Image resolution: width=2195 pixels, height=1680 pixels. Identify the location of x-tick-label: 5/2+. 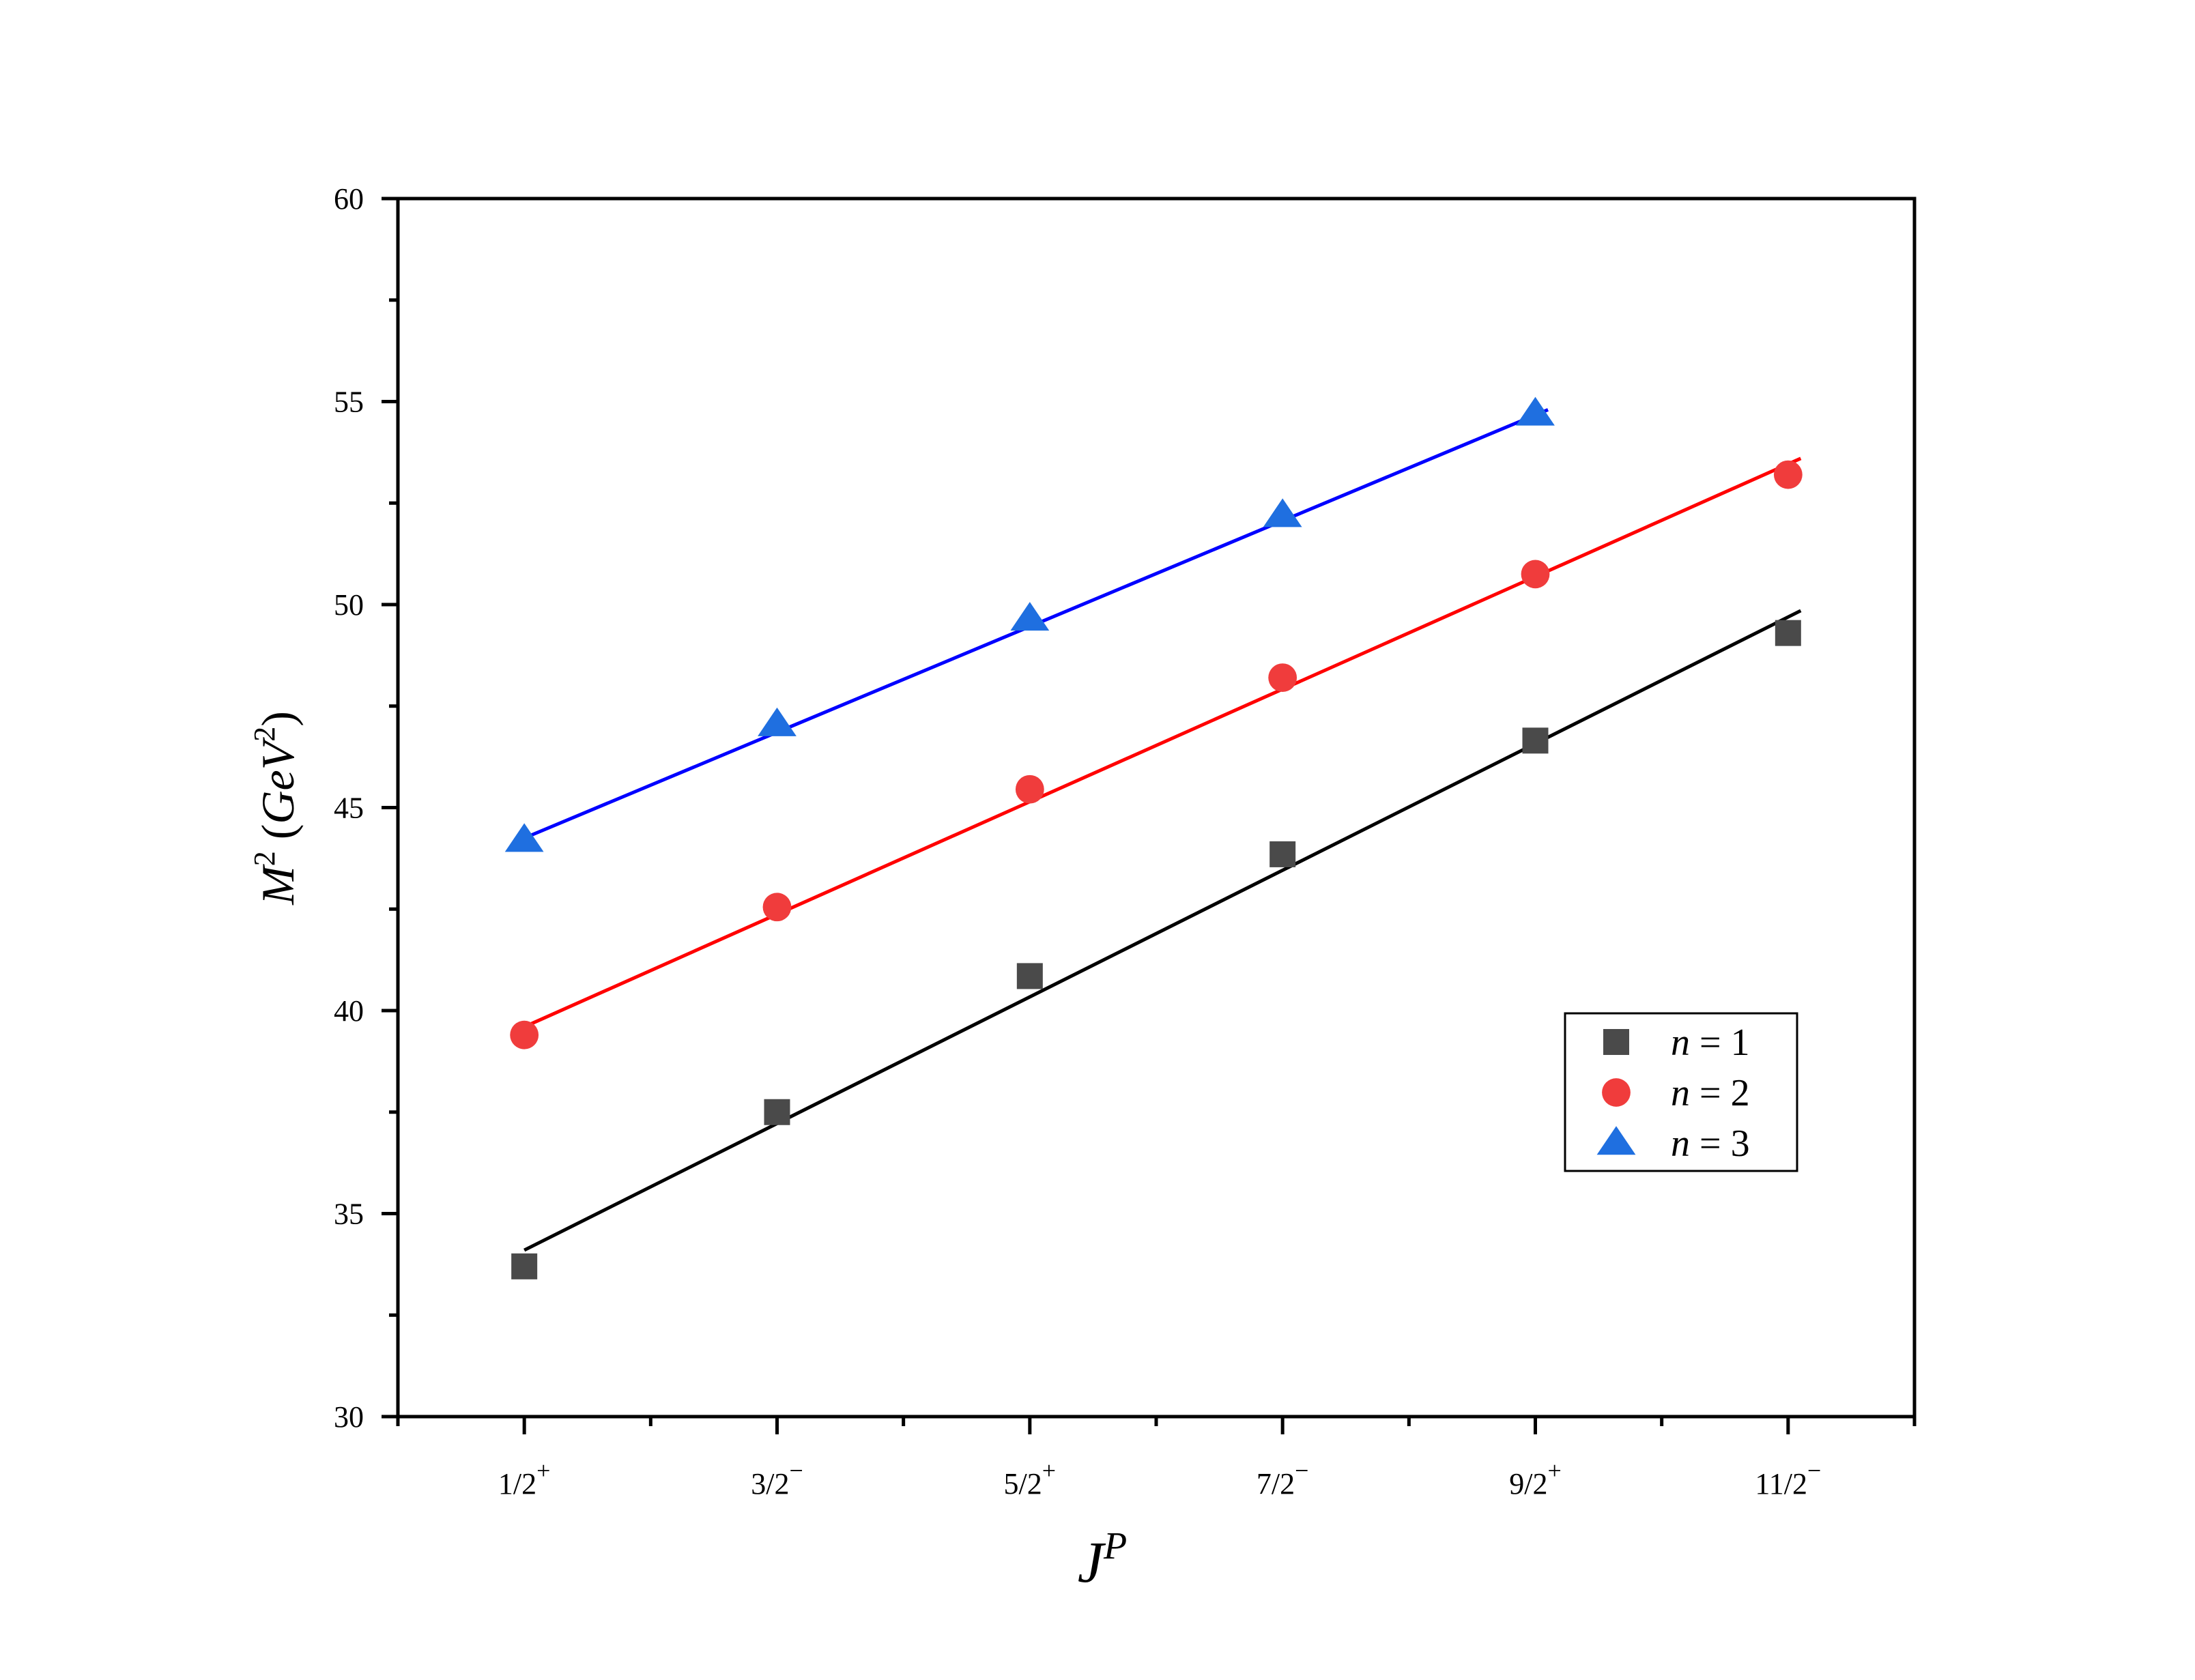
(1030, 1479).